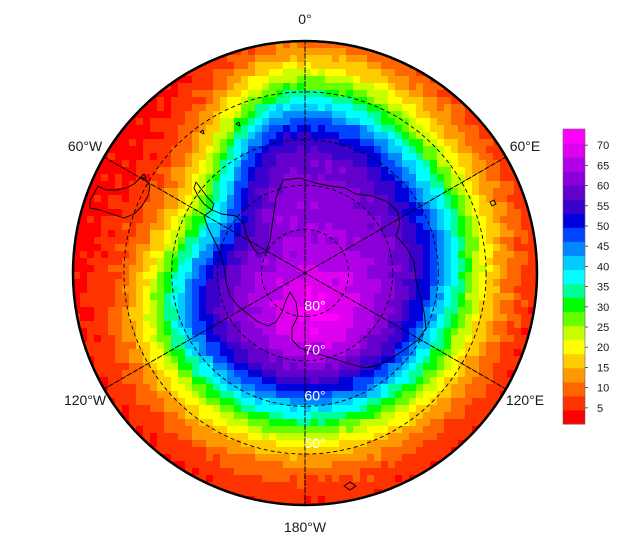 This screenshot has width=625, height=552. Describe the element at coordinates (85, 400) in the screenshot. I see `longitude-label: 120°W` at that location.